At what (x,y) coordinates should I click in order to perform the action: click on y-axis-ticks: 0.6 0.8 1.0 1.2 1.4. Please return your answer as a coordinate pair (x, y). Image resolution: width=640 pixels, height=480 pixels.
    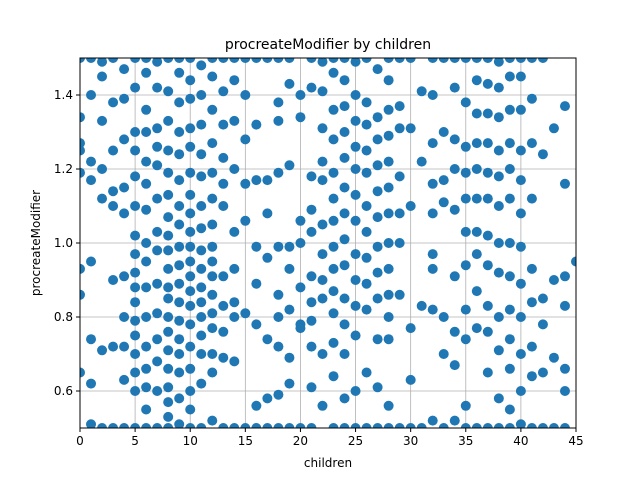
    Looking at the image, I should click on (67, 243).